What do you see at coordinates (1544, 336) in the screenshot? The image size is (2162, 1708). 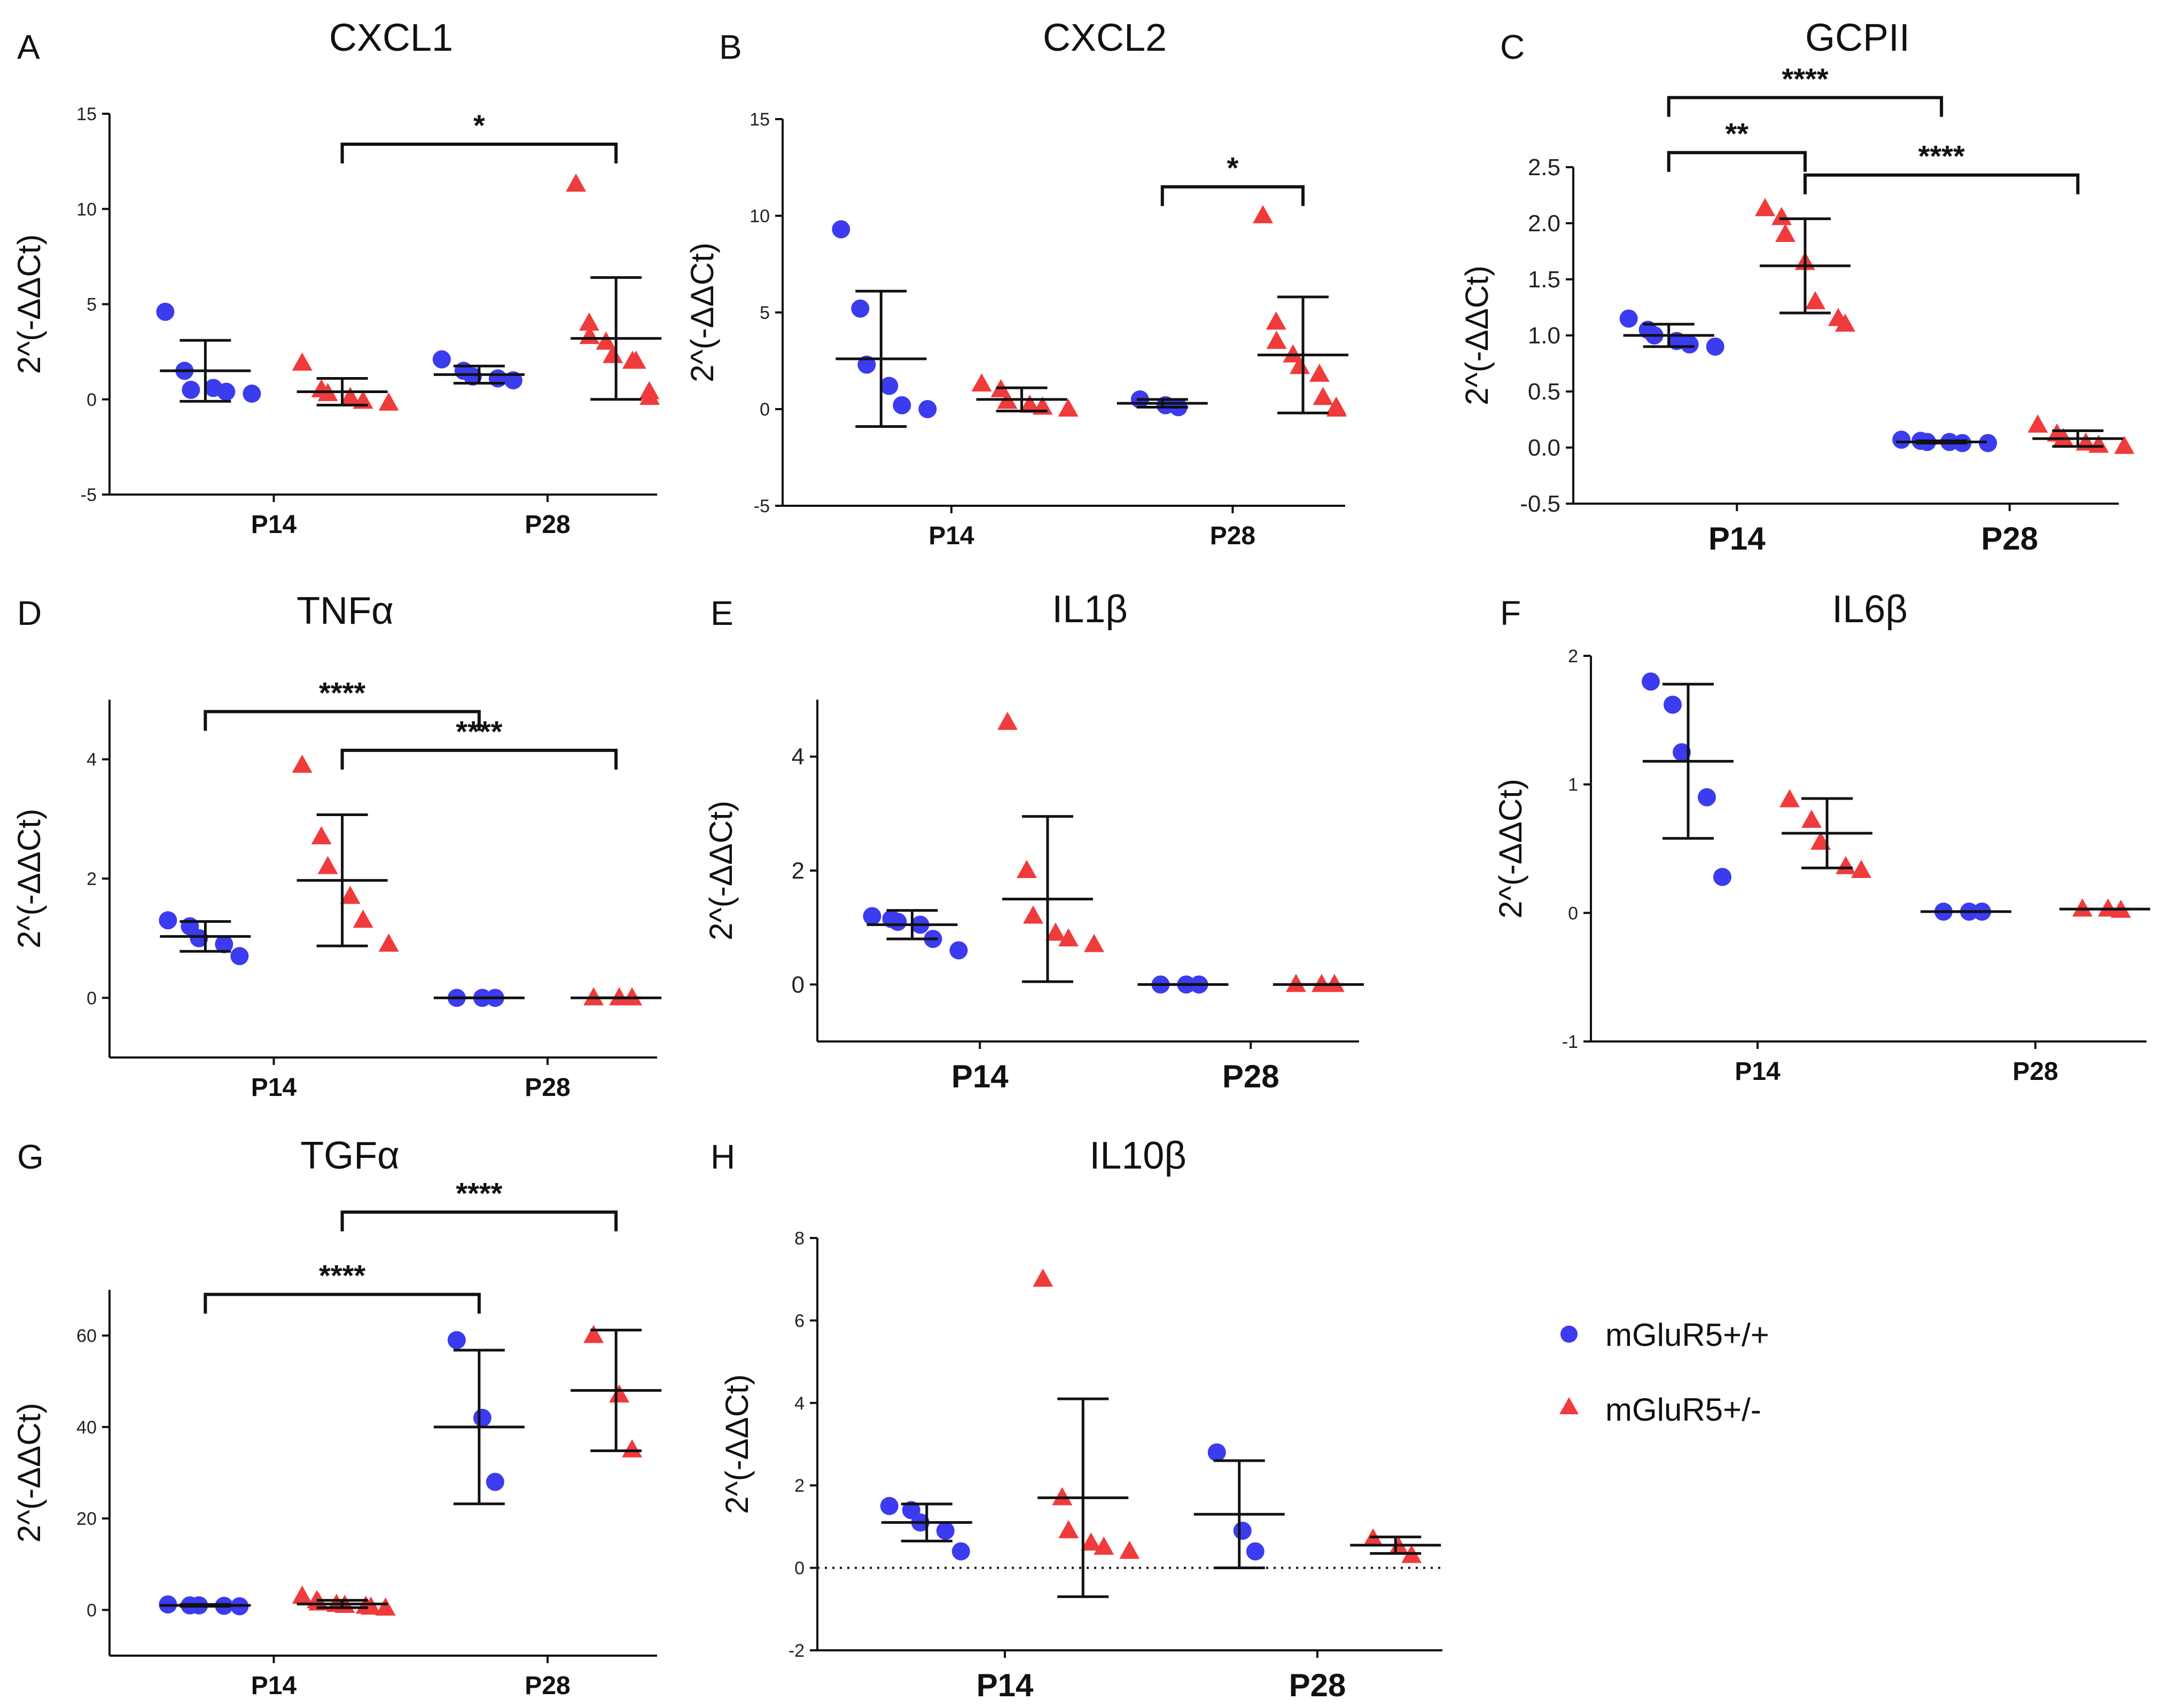 I see `y-tick-label: 1.0` at bounding box center [1544, 336].